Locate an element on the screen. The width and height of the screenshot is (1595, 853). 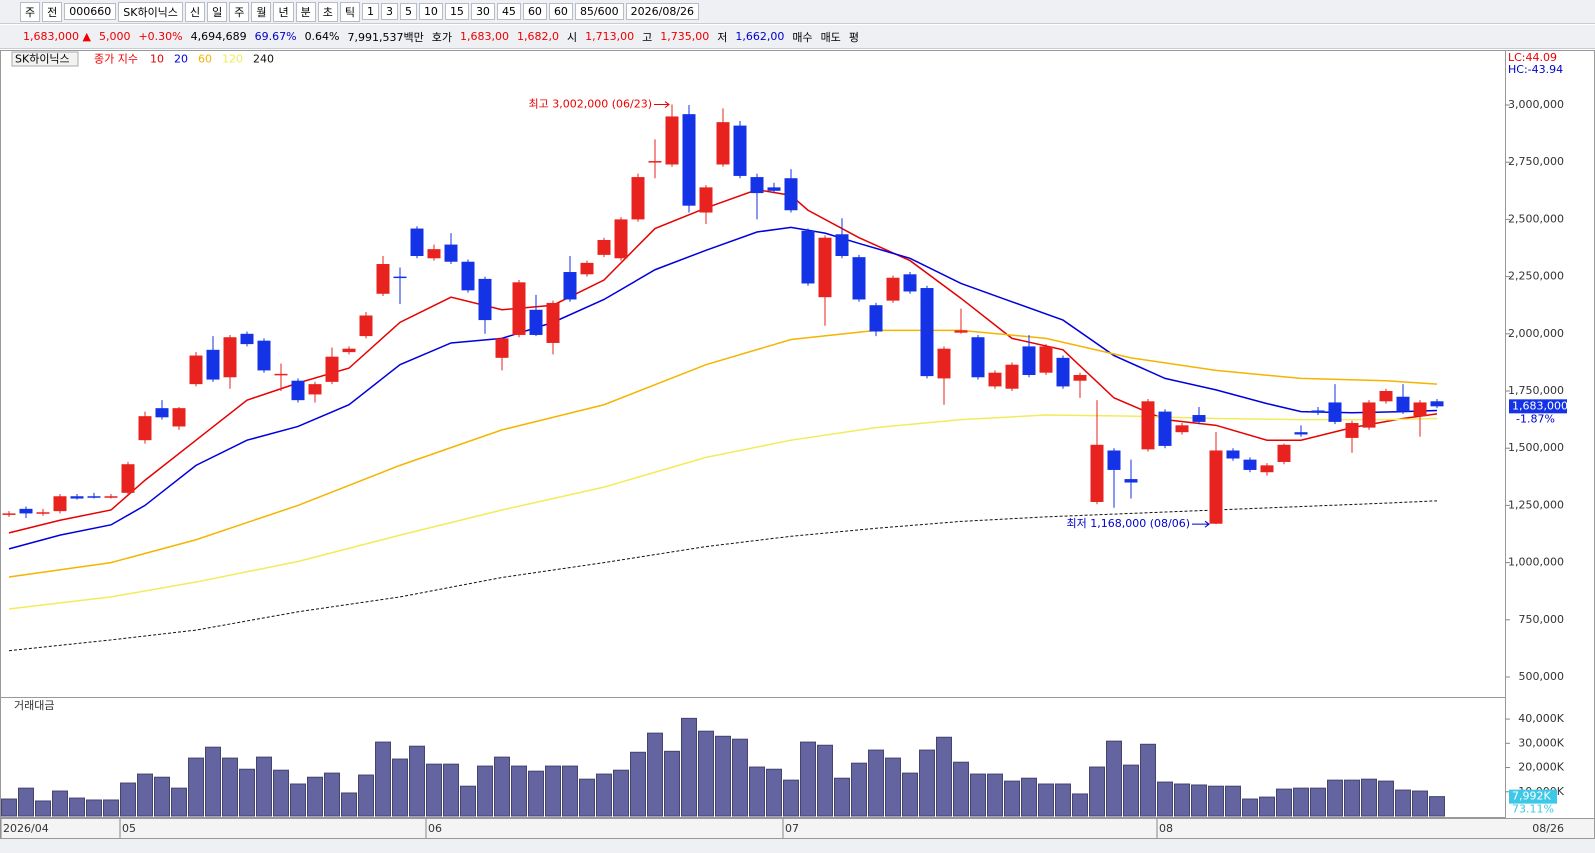
toolbar-item: 5 is located at coordinates (408, 11).